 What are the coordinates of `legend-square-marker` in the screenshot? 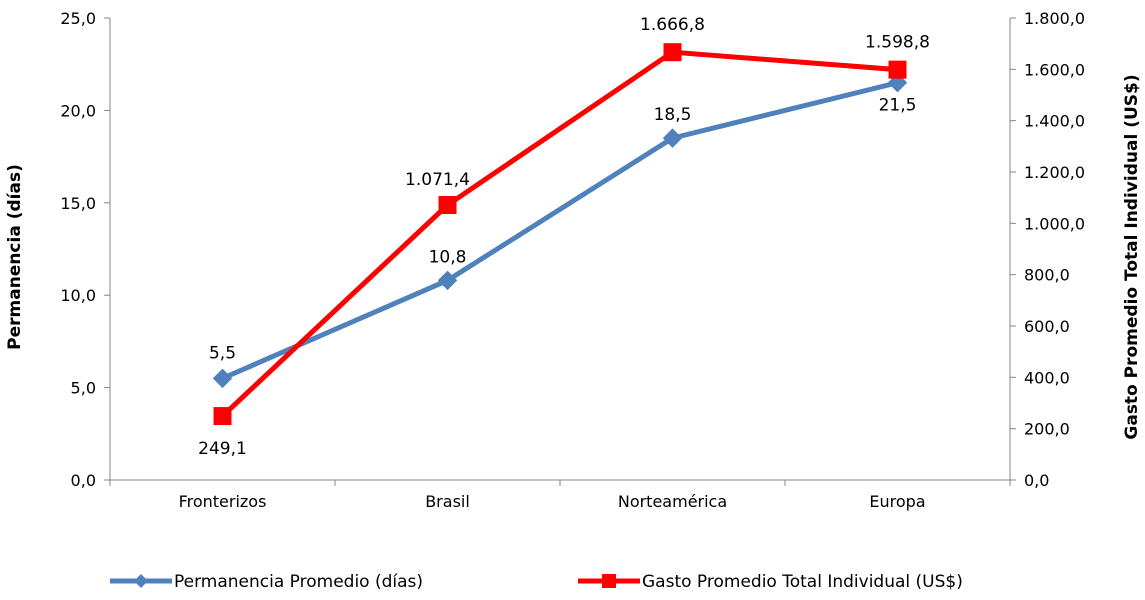 It's located at (609, 581).